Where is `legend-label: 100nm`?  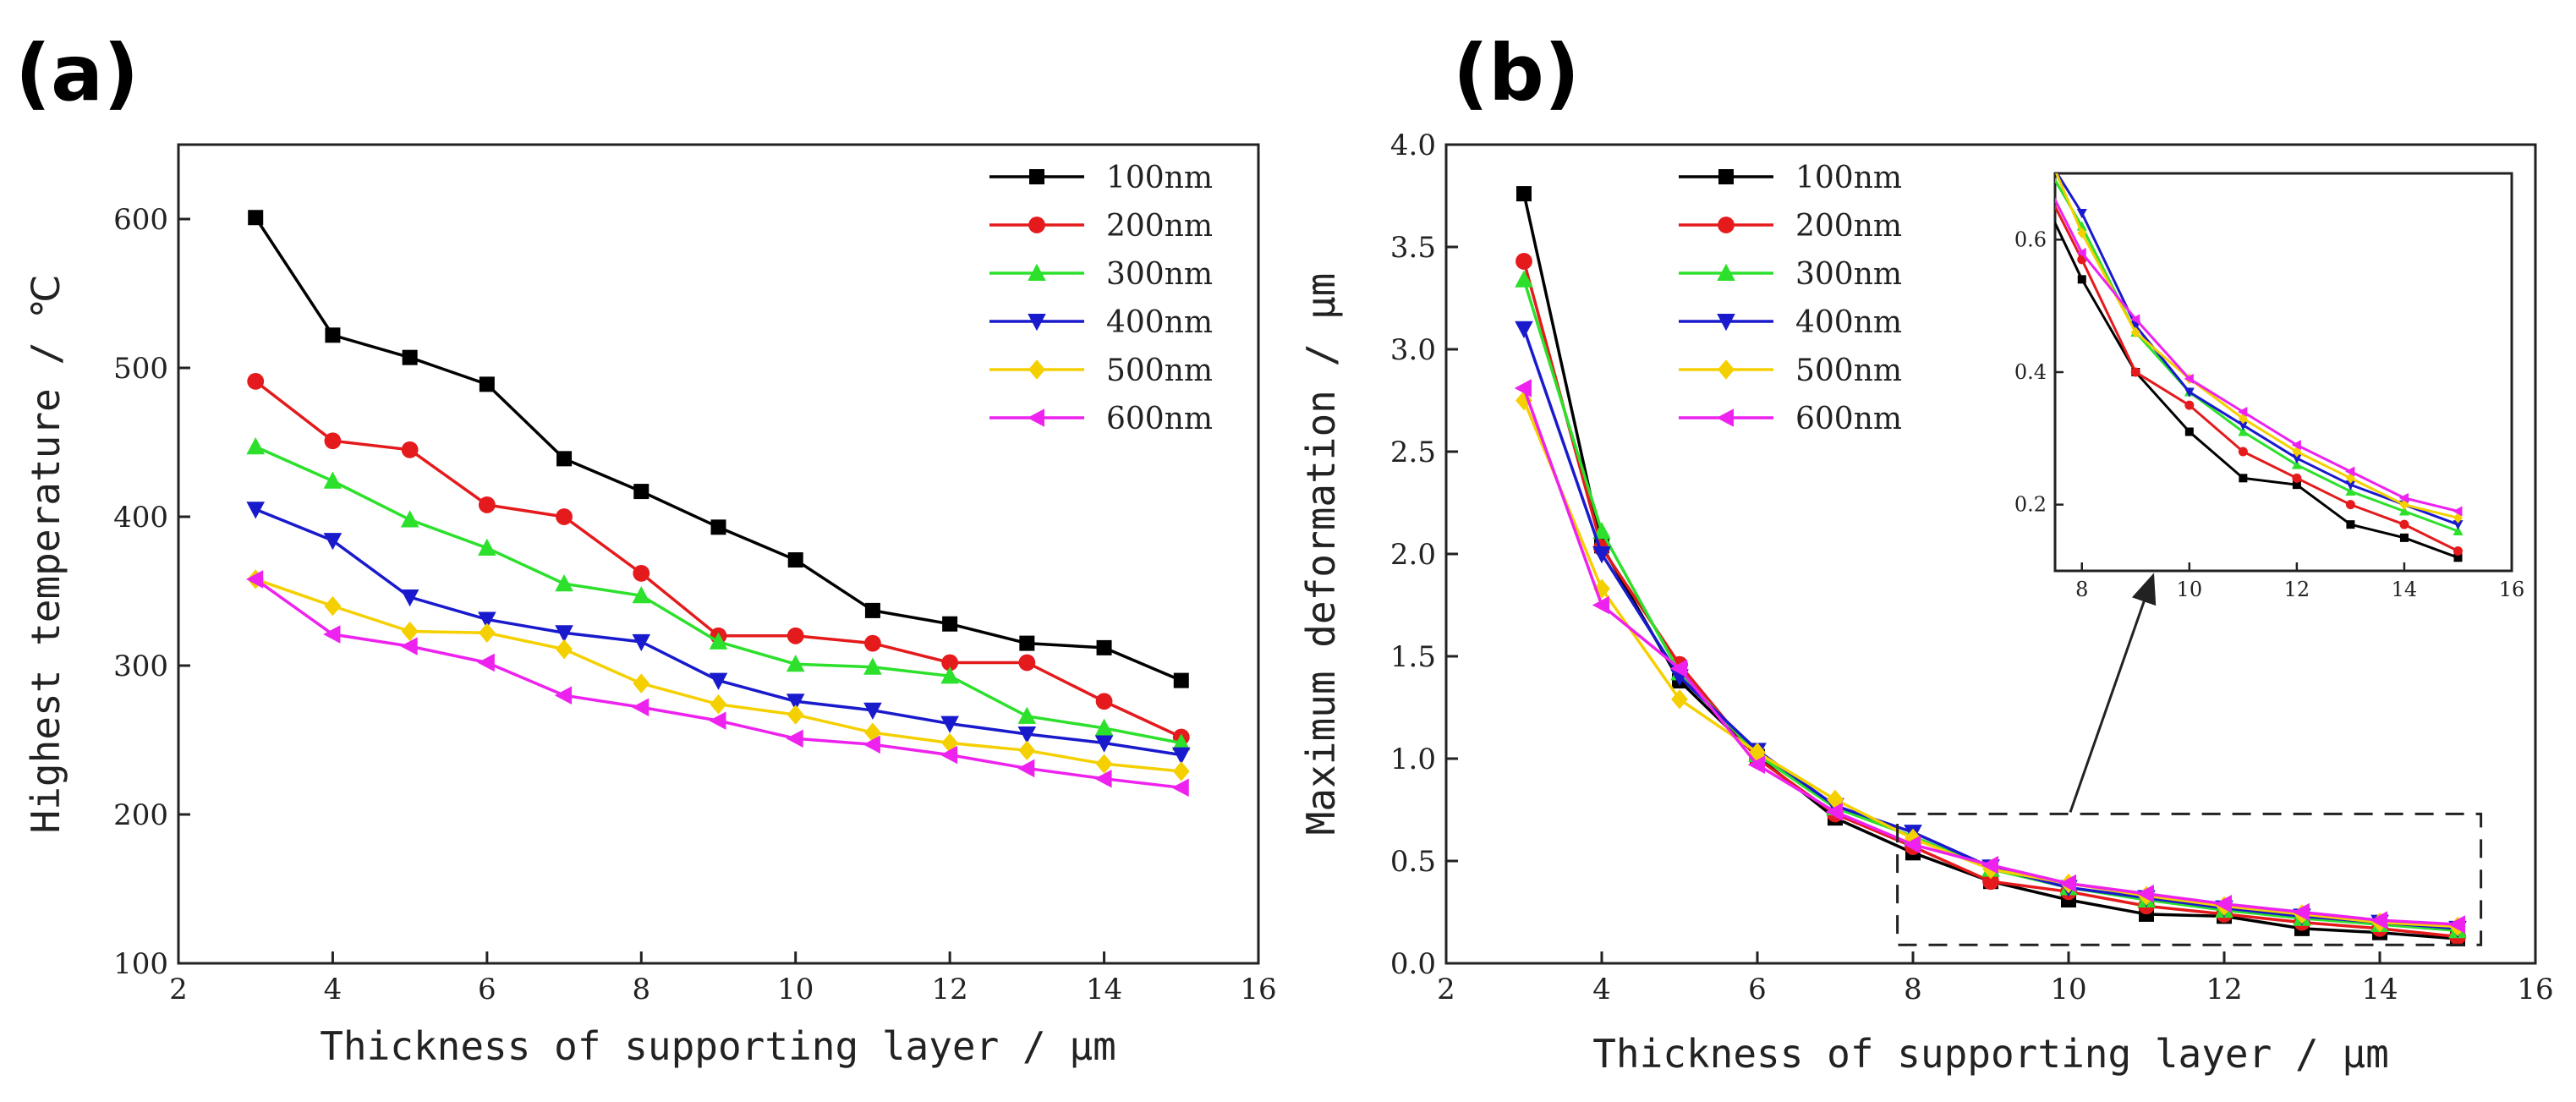
legend-label: 100nm is located at coordinates (1159, 178).